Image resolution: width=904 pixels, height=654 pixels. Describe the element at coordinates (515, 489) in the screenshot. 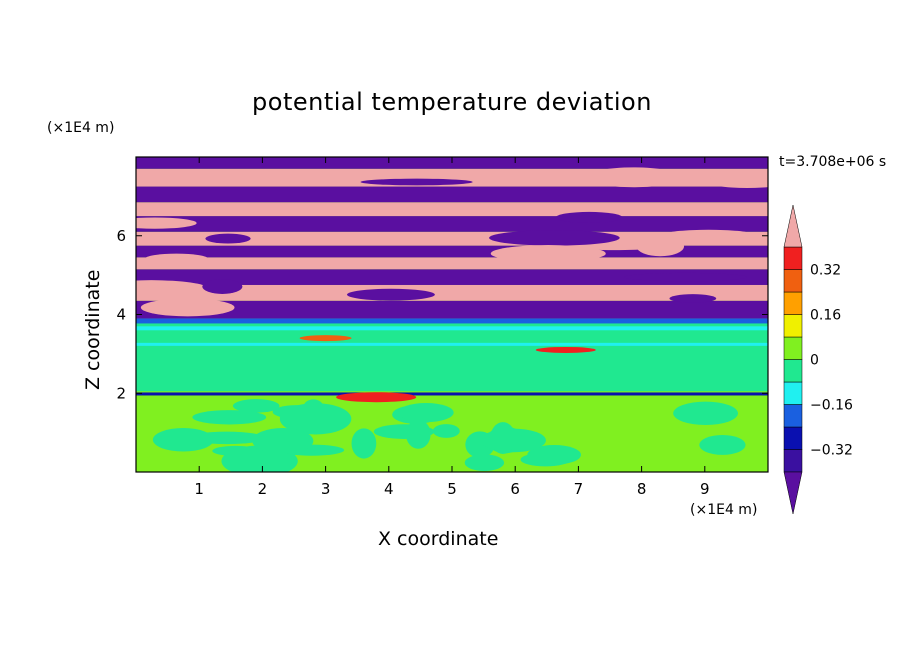

I see `x-tick-label: 6` at that location.